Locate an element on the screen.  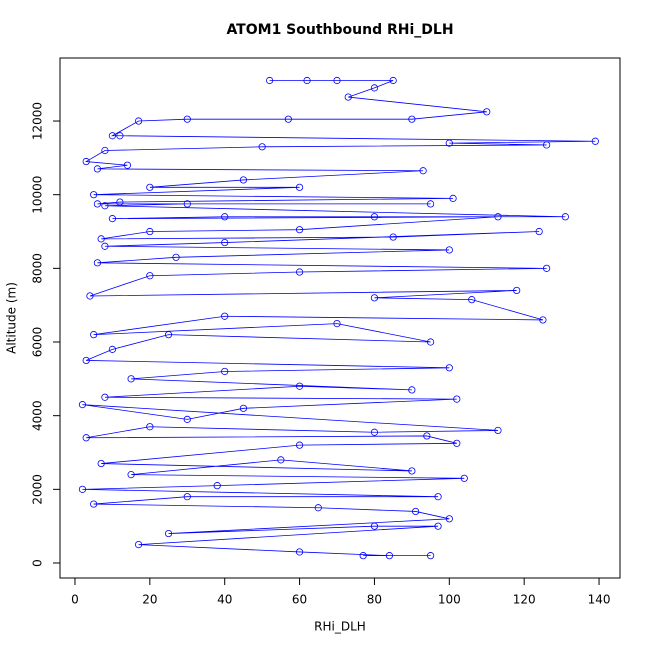
y-axis-label: Altitude (m) is located at coordinates (12, 318).